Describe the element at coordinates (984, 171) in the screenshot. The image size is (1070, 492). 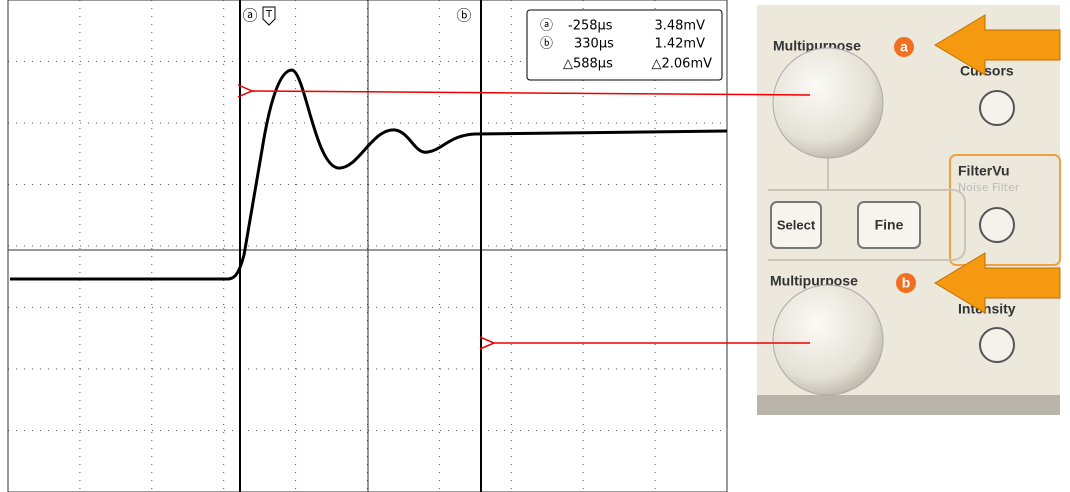
I see `filtervu-label: FilterVu` at that location.